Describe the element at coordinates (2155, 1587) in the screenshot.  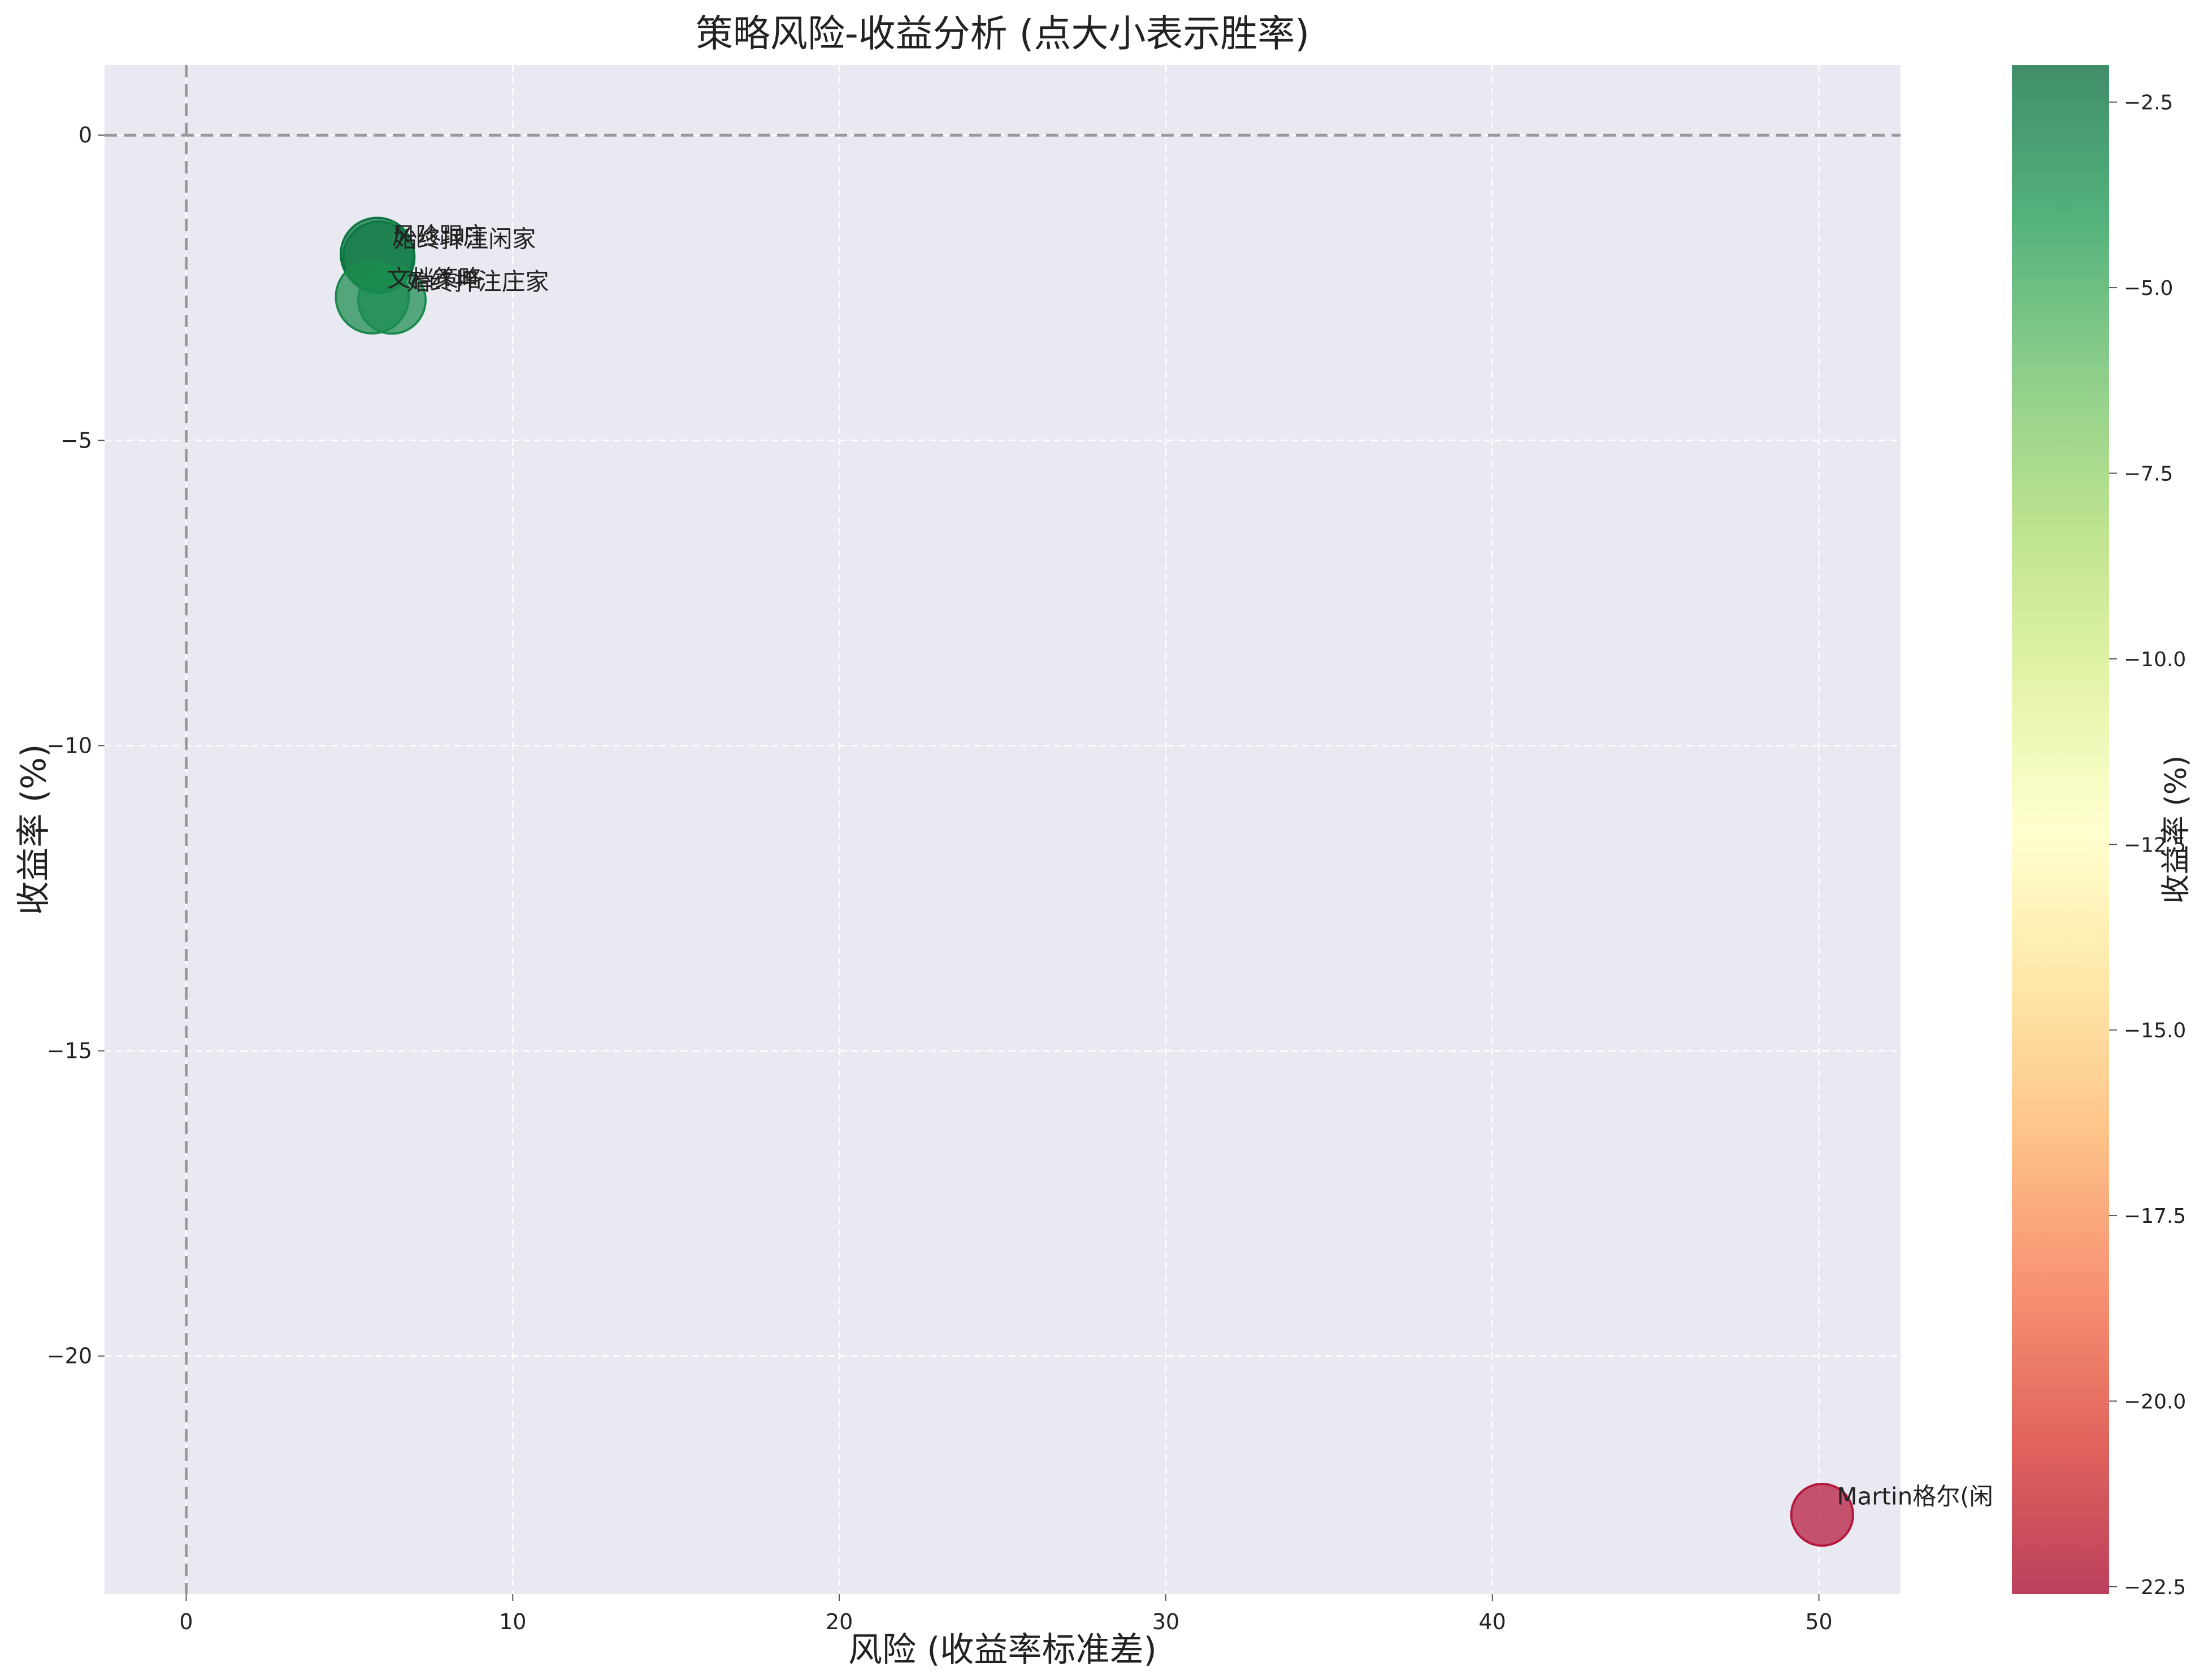
I see `colorbar-tick-label: −22.5` at that location.